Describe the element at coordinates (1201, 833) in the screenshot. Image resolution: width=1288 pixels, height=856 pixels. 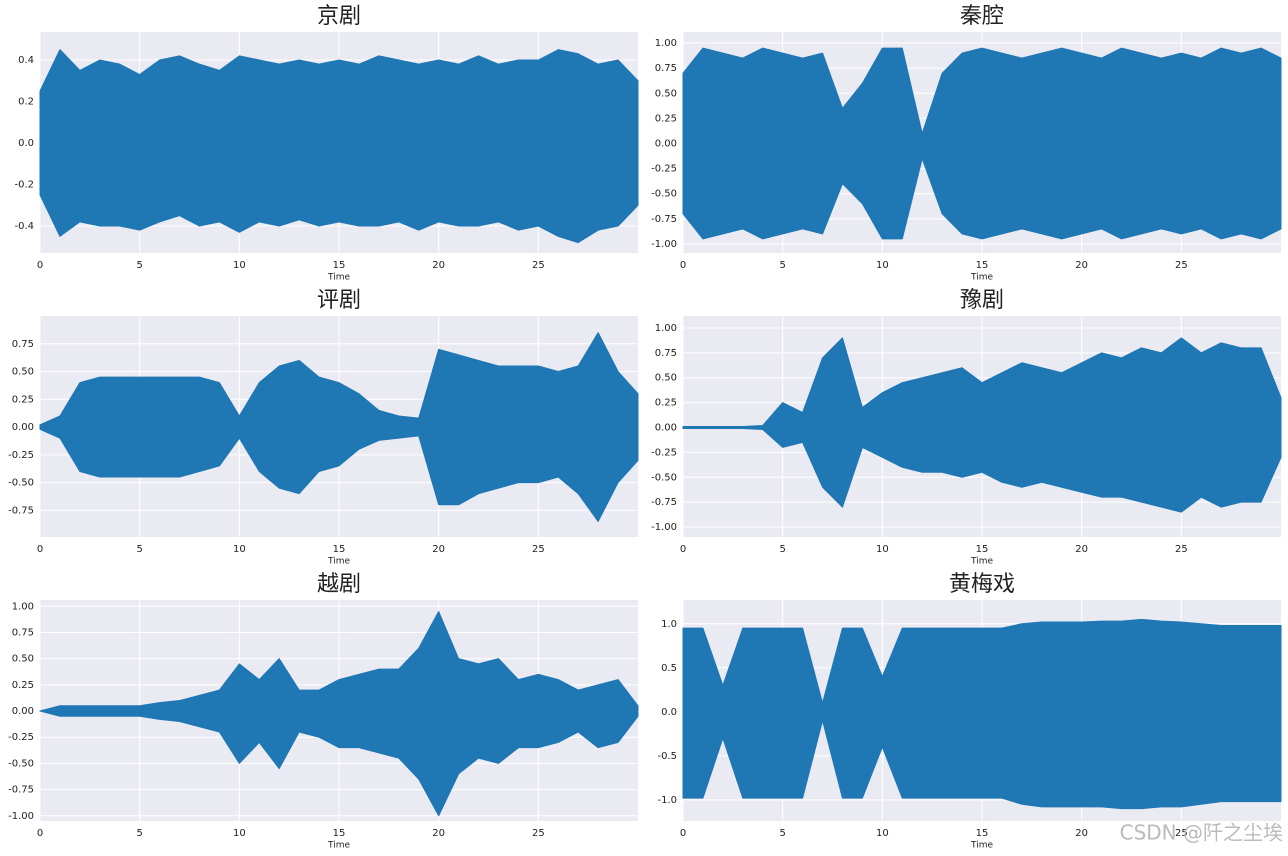
I see `watermark: CSDN @阡之尘埃` at that location.